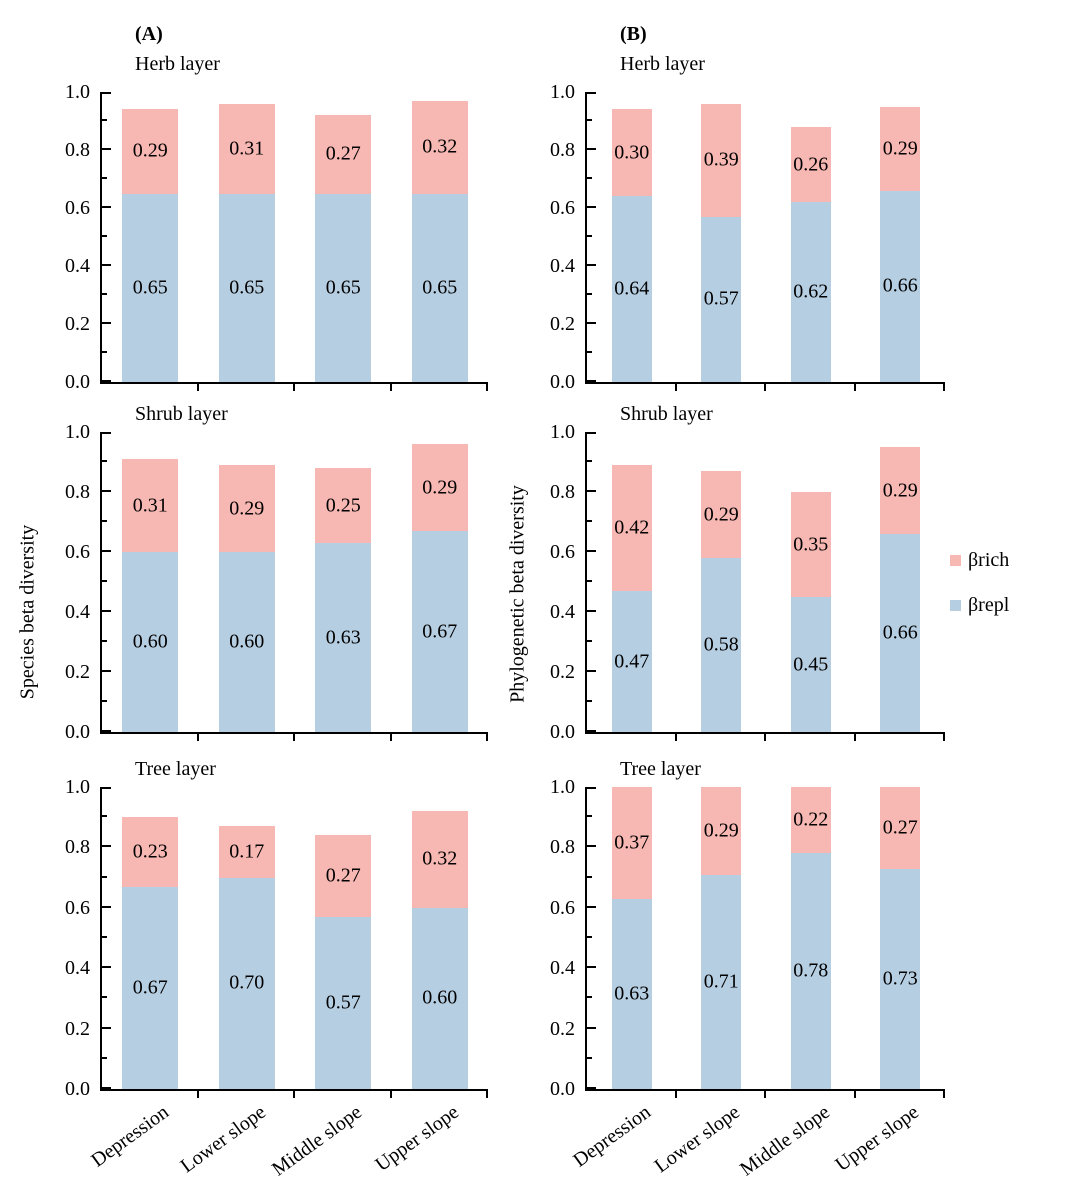 The width and height of the screenshot is (1066, 1197). Describe the element at coordinates (632, 661) in the screenshot. I see `bar-value-label: 0.47` at that location.